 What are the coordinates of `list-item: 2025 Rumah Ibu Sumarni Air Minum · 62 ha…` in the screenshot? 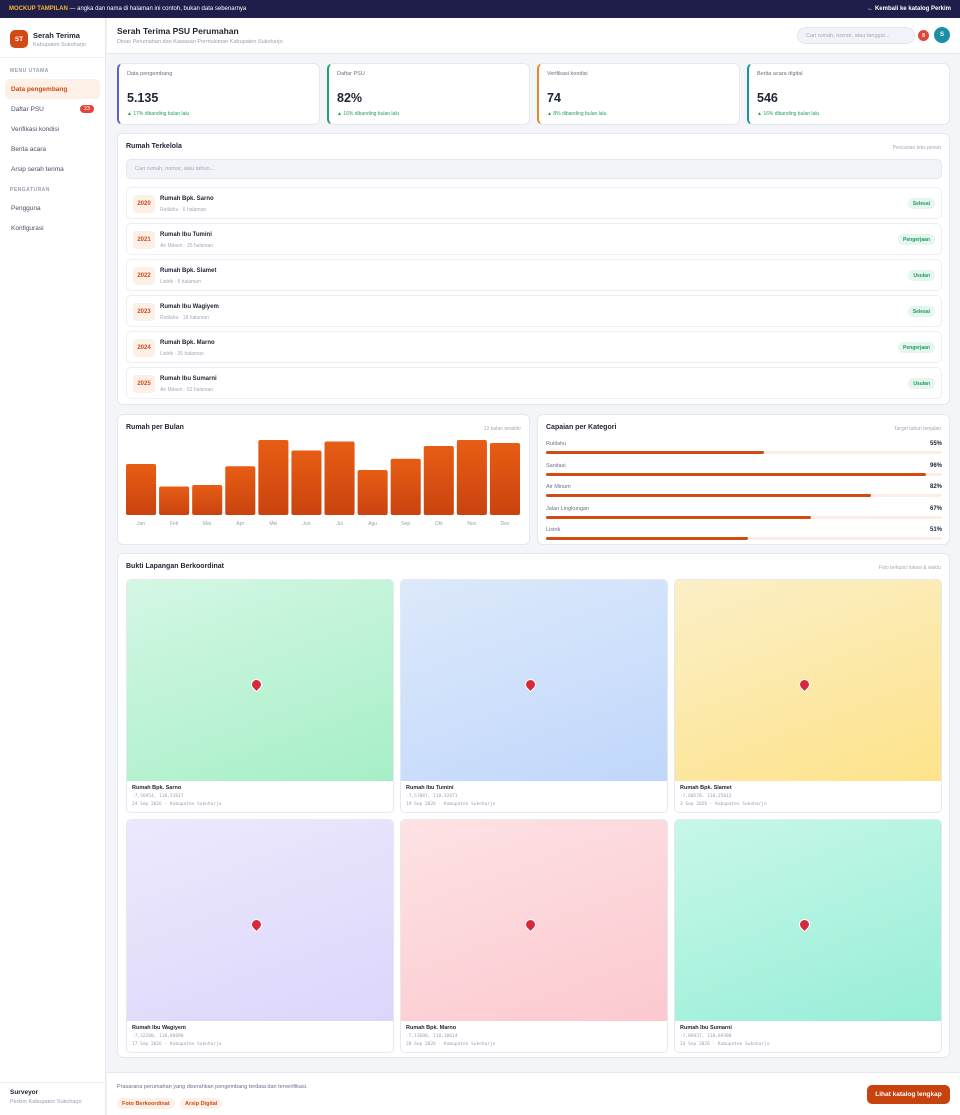 It's located at (534, 383).